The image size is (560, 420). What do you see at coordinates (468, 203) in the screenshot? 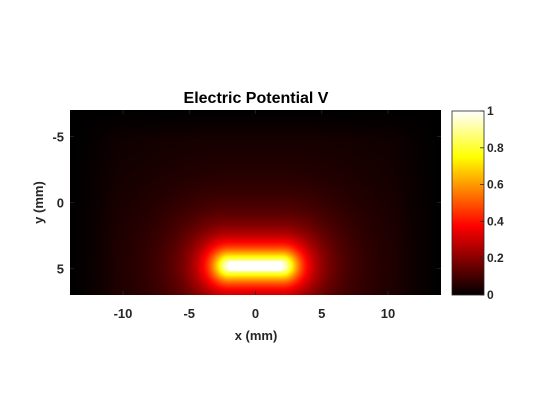
I see `colorbar-gradient` at bounding box center [468, 203].